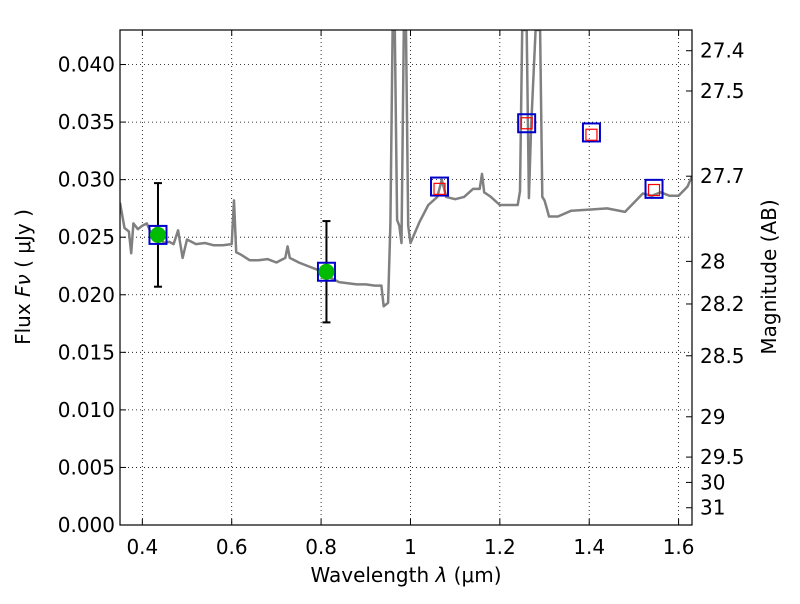 The height and width of the screenshot is (604, 800). Describe the element at coordinates (769, 276) in the screenshot. I see `y2-axis-label: Magnitude (AB)` at that location.